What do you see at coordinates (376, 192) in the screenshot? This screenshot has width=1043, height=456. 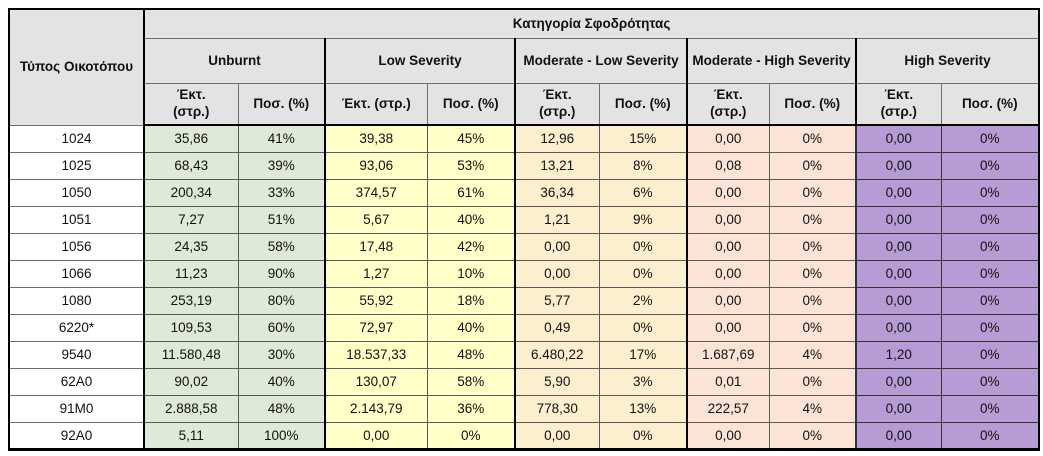 I see `low-area-cell: 374,57` at bounding box center [376, 192].